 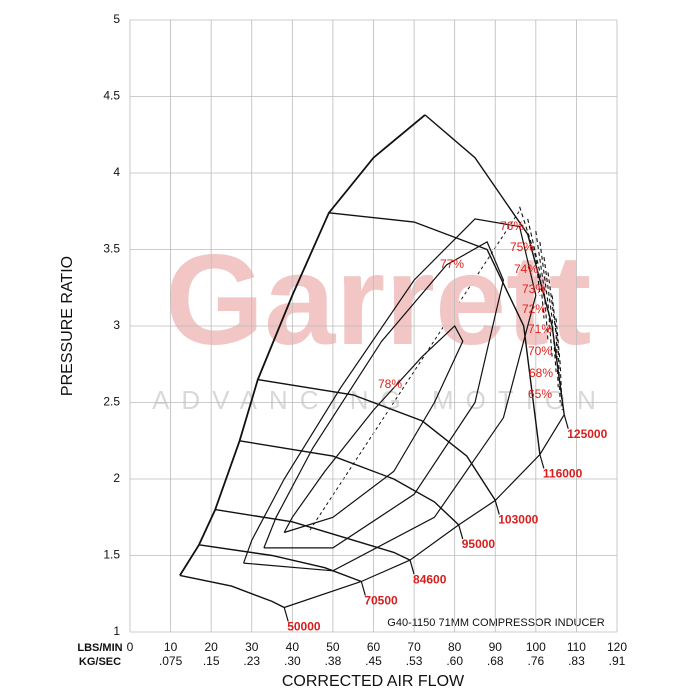 What do you see at coordinates (373, 661) in the screenshot?
I see `x-secondary-tick-label: .45` at bounding box center [373, 661].